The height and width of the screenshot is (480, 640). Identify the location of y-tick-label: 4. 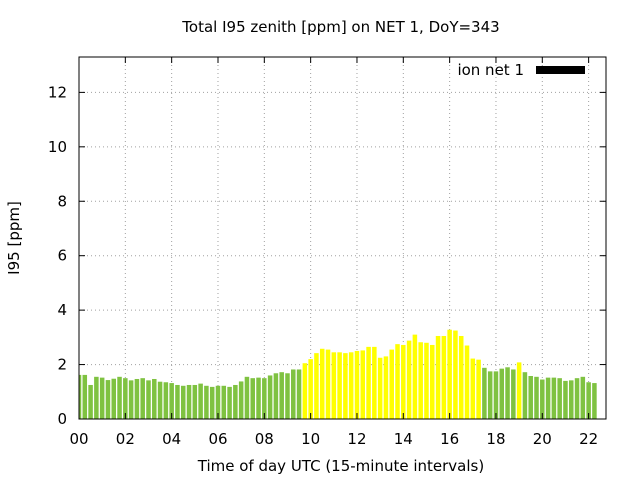
(62, 310).